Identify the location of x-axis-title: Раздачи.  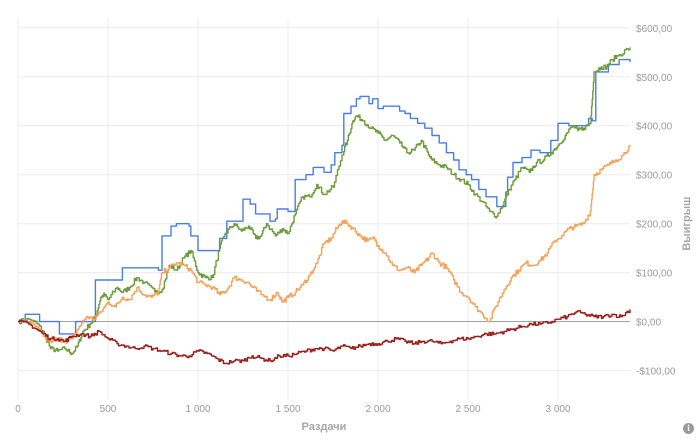
(324, 427).